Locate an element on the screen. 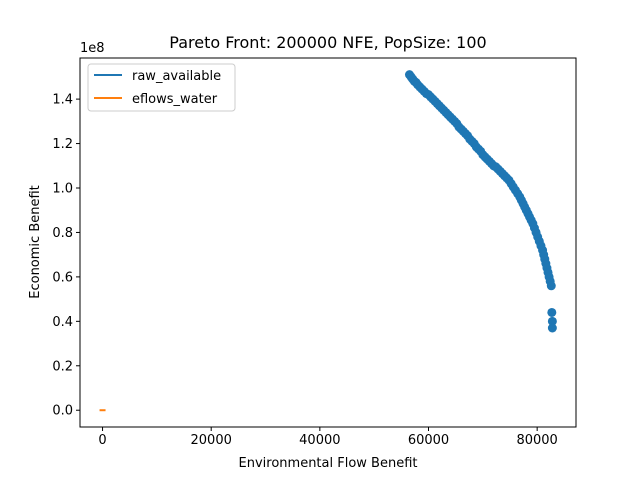  x-axis-ticks: 0 20000 40000 60000 80000 is located at coordinates (328, 437).